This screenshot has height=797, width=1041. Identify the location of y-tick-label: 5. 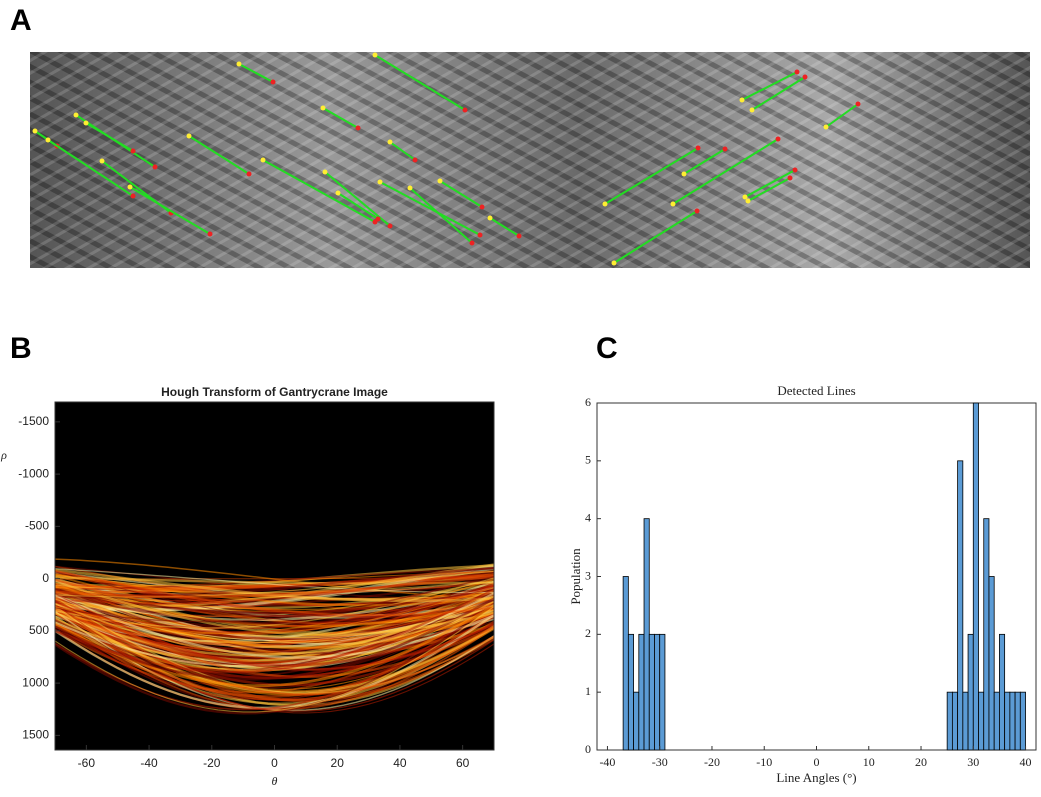
(588, 460).